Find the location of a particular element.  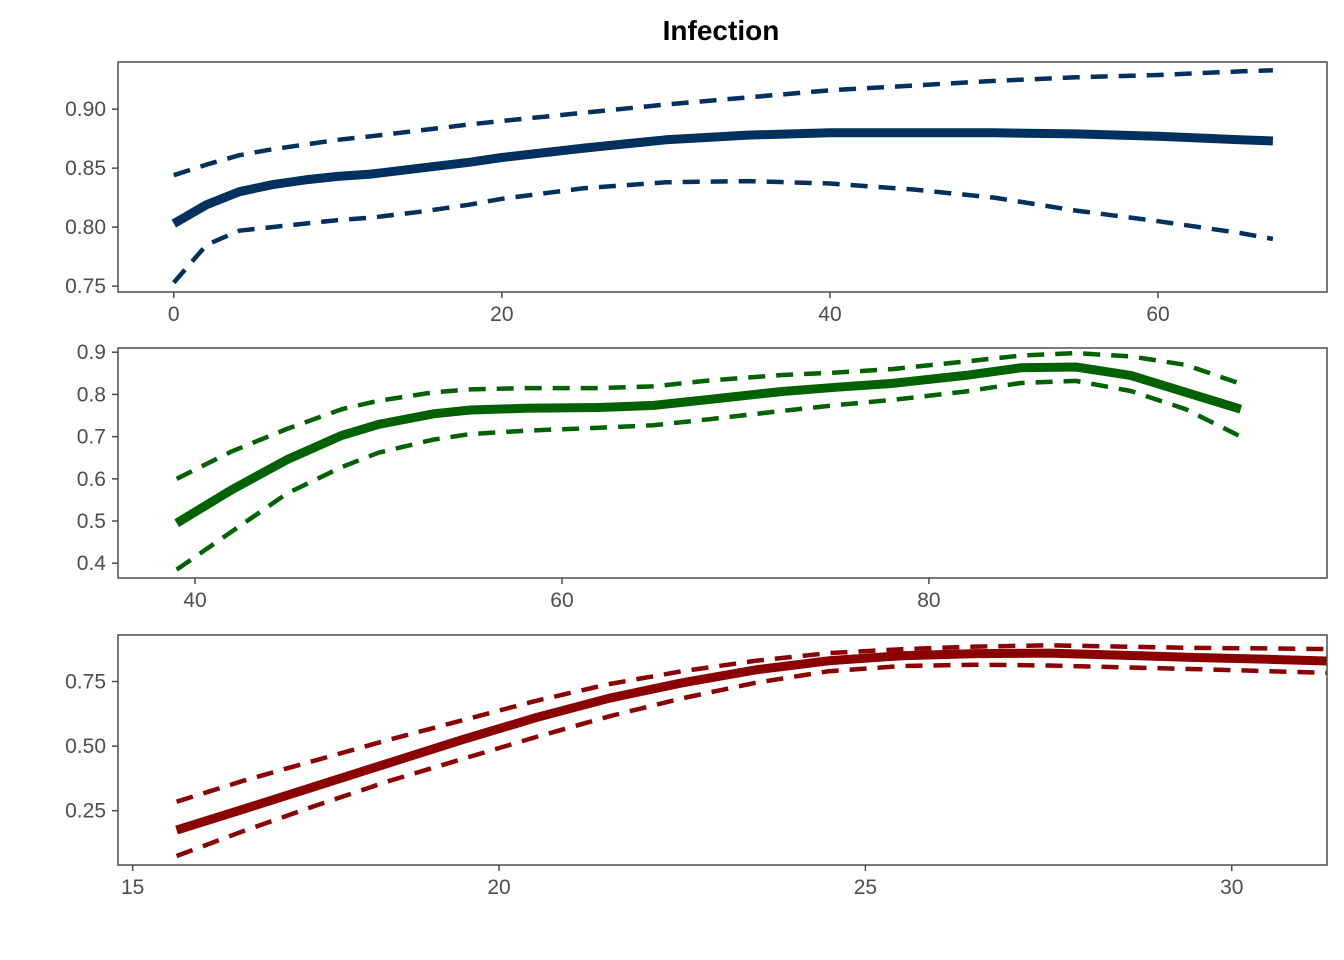

y-tick-label: 0.90 is located at coordinates (85, 109).